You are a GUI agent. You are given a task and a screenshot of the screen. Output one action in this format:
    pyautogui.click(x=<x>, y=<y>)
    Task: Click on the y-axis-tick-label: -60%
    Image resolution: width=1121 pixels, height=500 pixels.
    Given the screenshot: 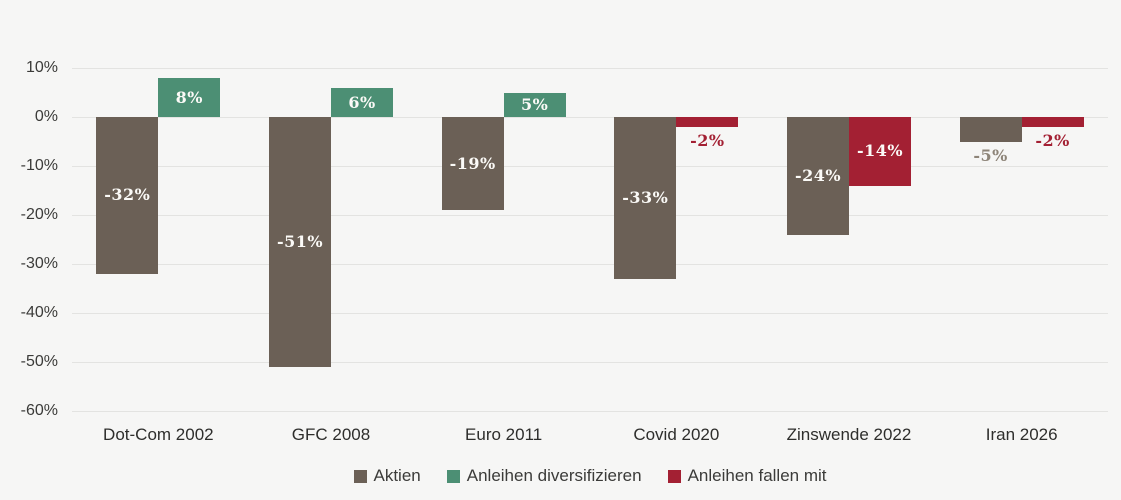 What is the action you would take?
    pyautogui.click(x=39, y=410)
    